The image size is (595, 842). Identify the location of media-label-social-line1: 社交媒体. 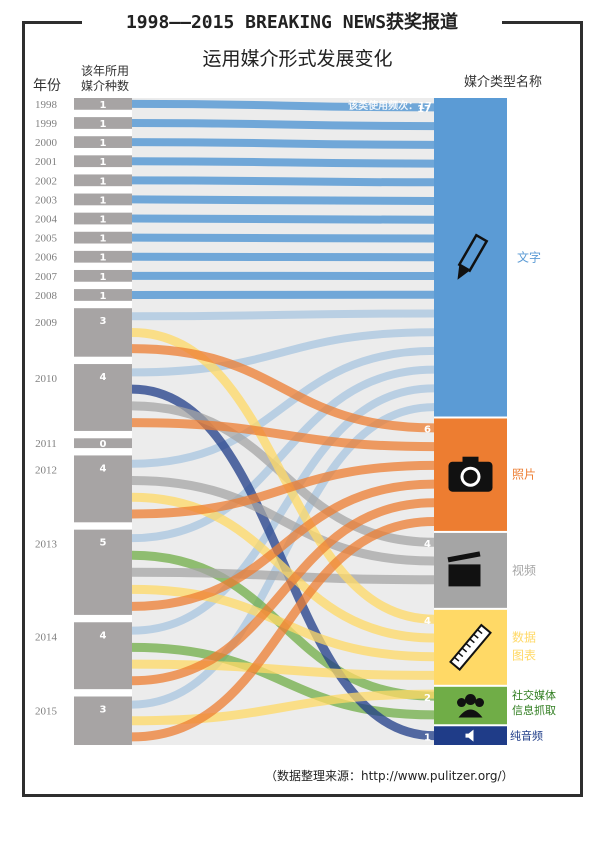
(534, 695).